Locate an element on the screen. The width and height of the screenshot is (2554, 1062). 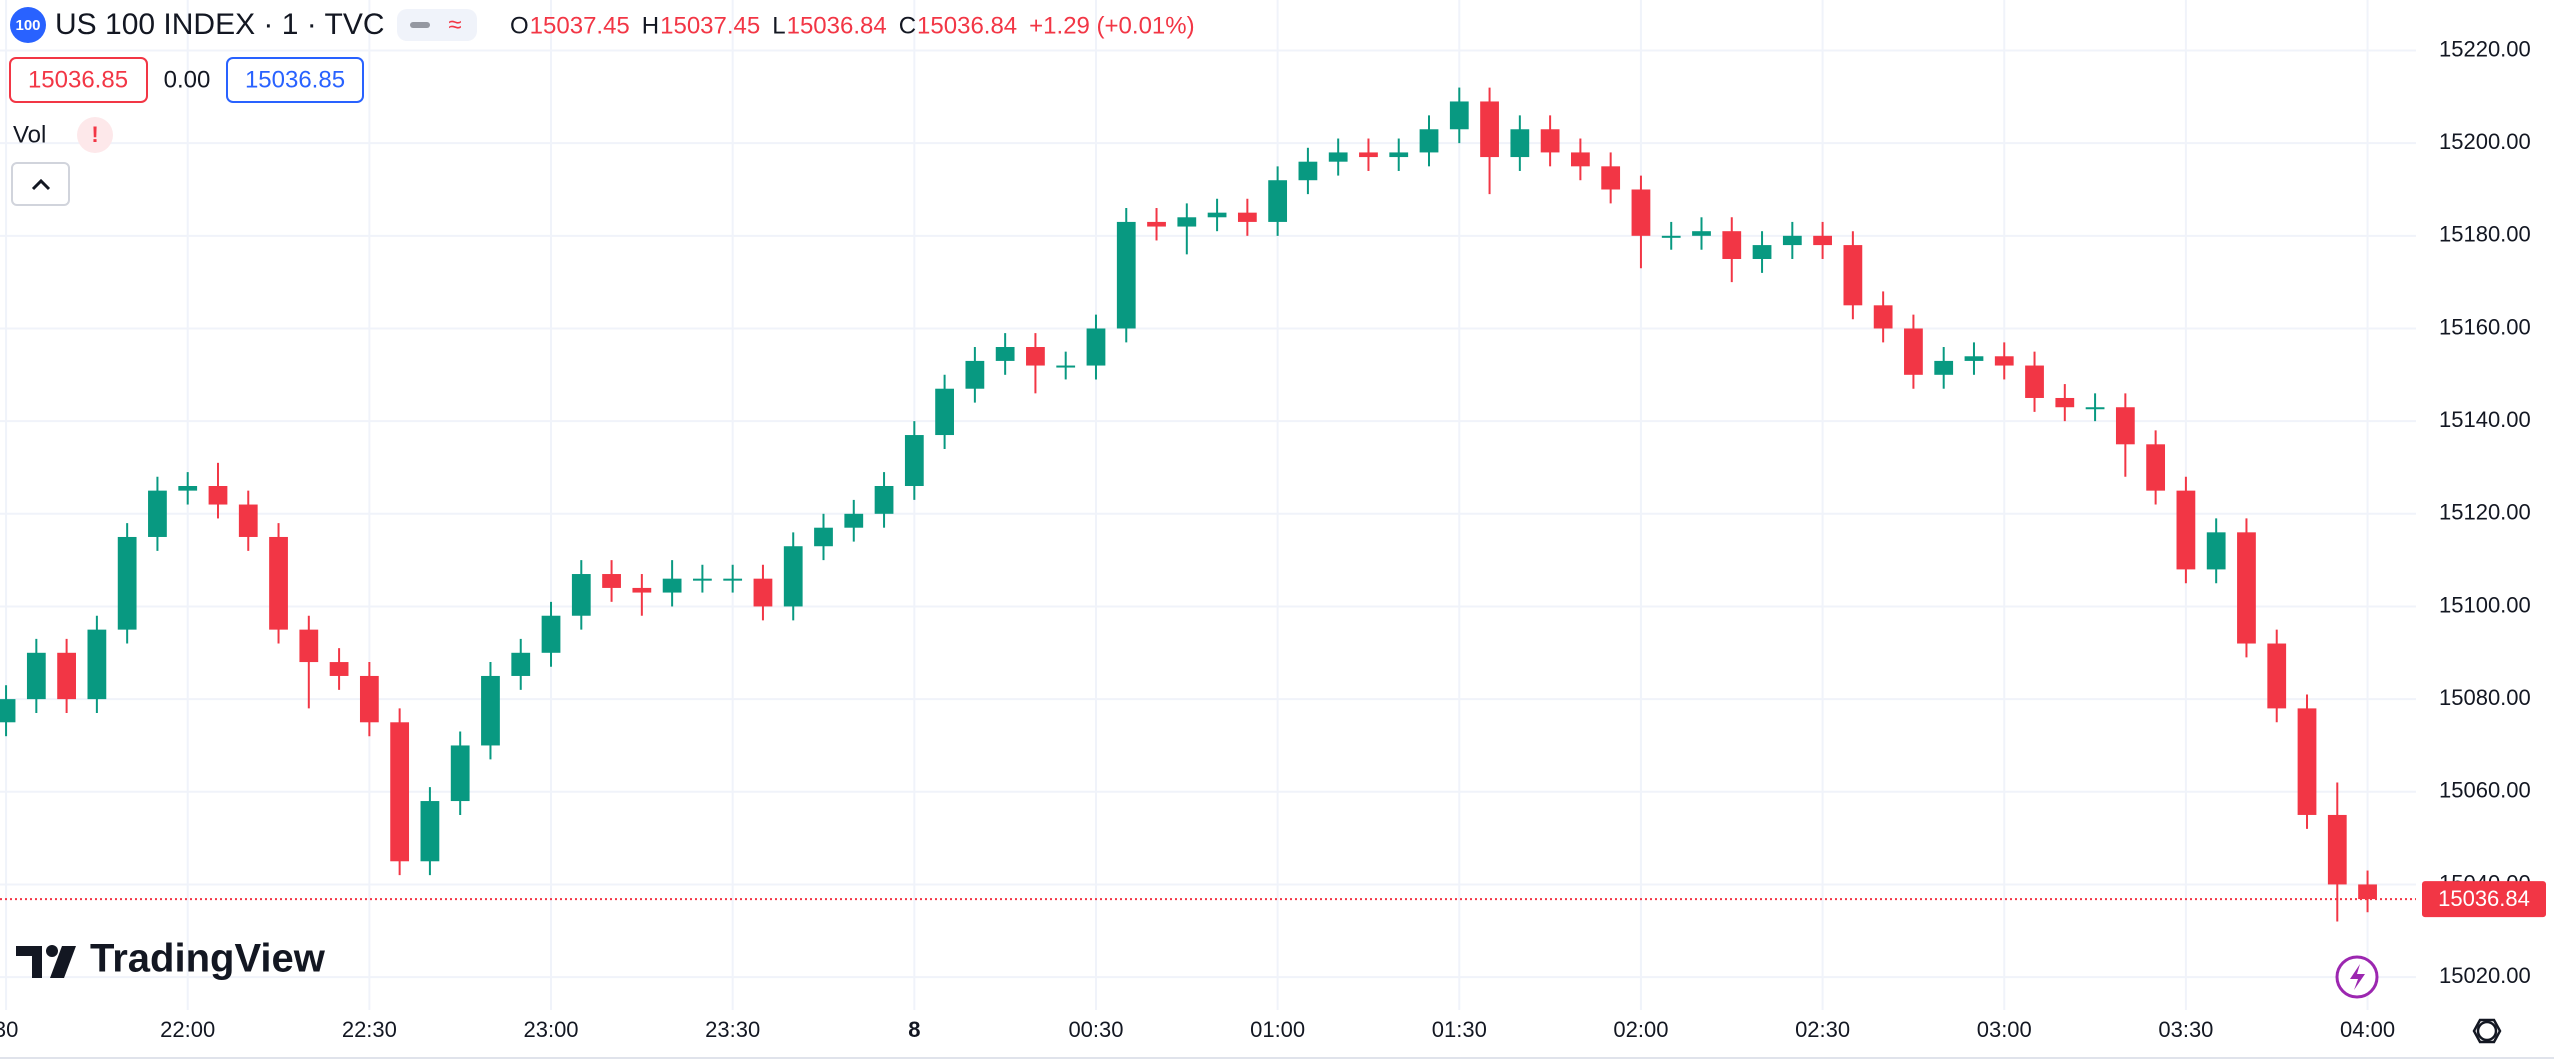
x-tick-label: 03:00 is located at coordinates (2004, 1029).